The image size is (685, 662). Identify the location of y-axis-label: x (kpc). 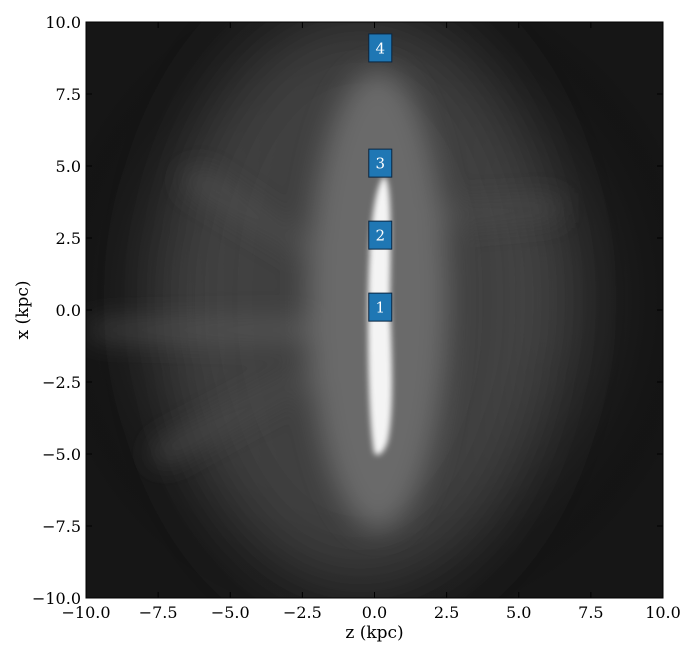
(23, 310).